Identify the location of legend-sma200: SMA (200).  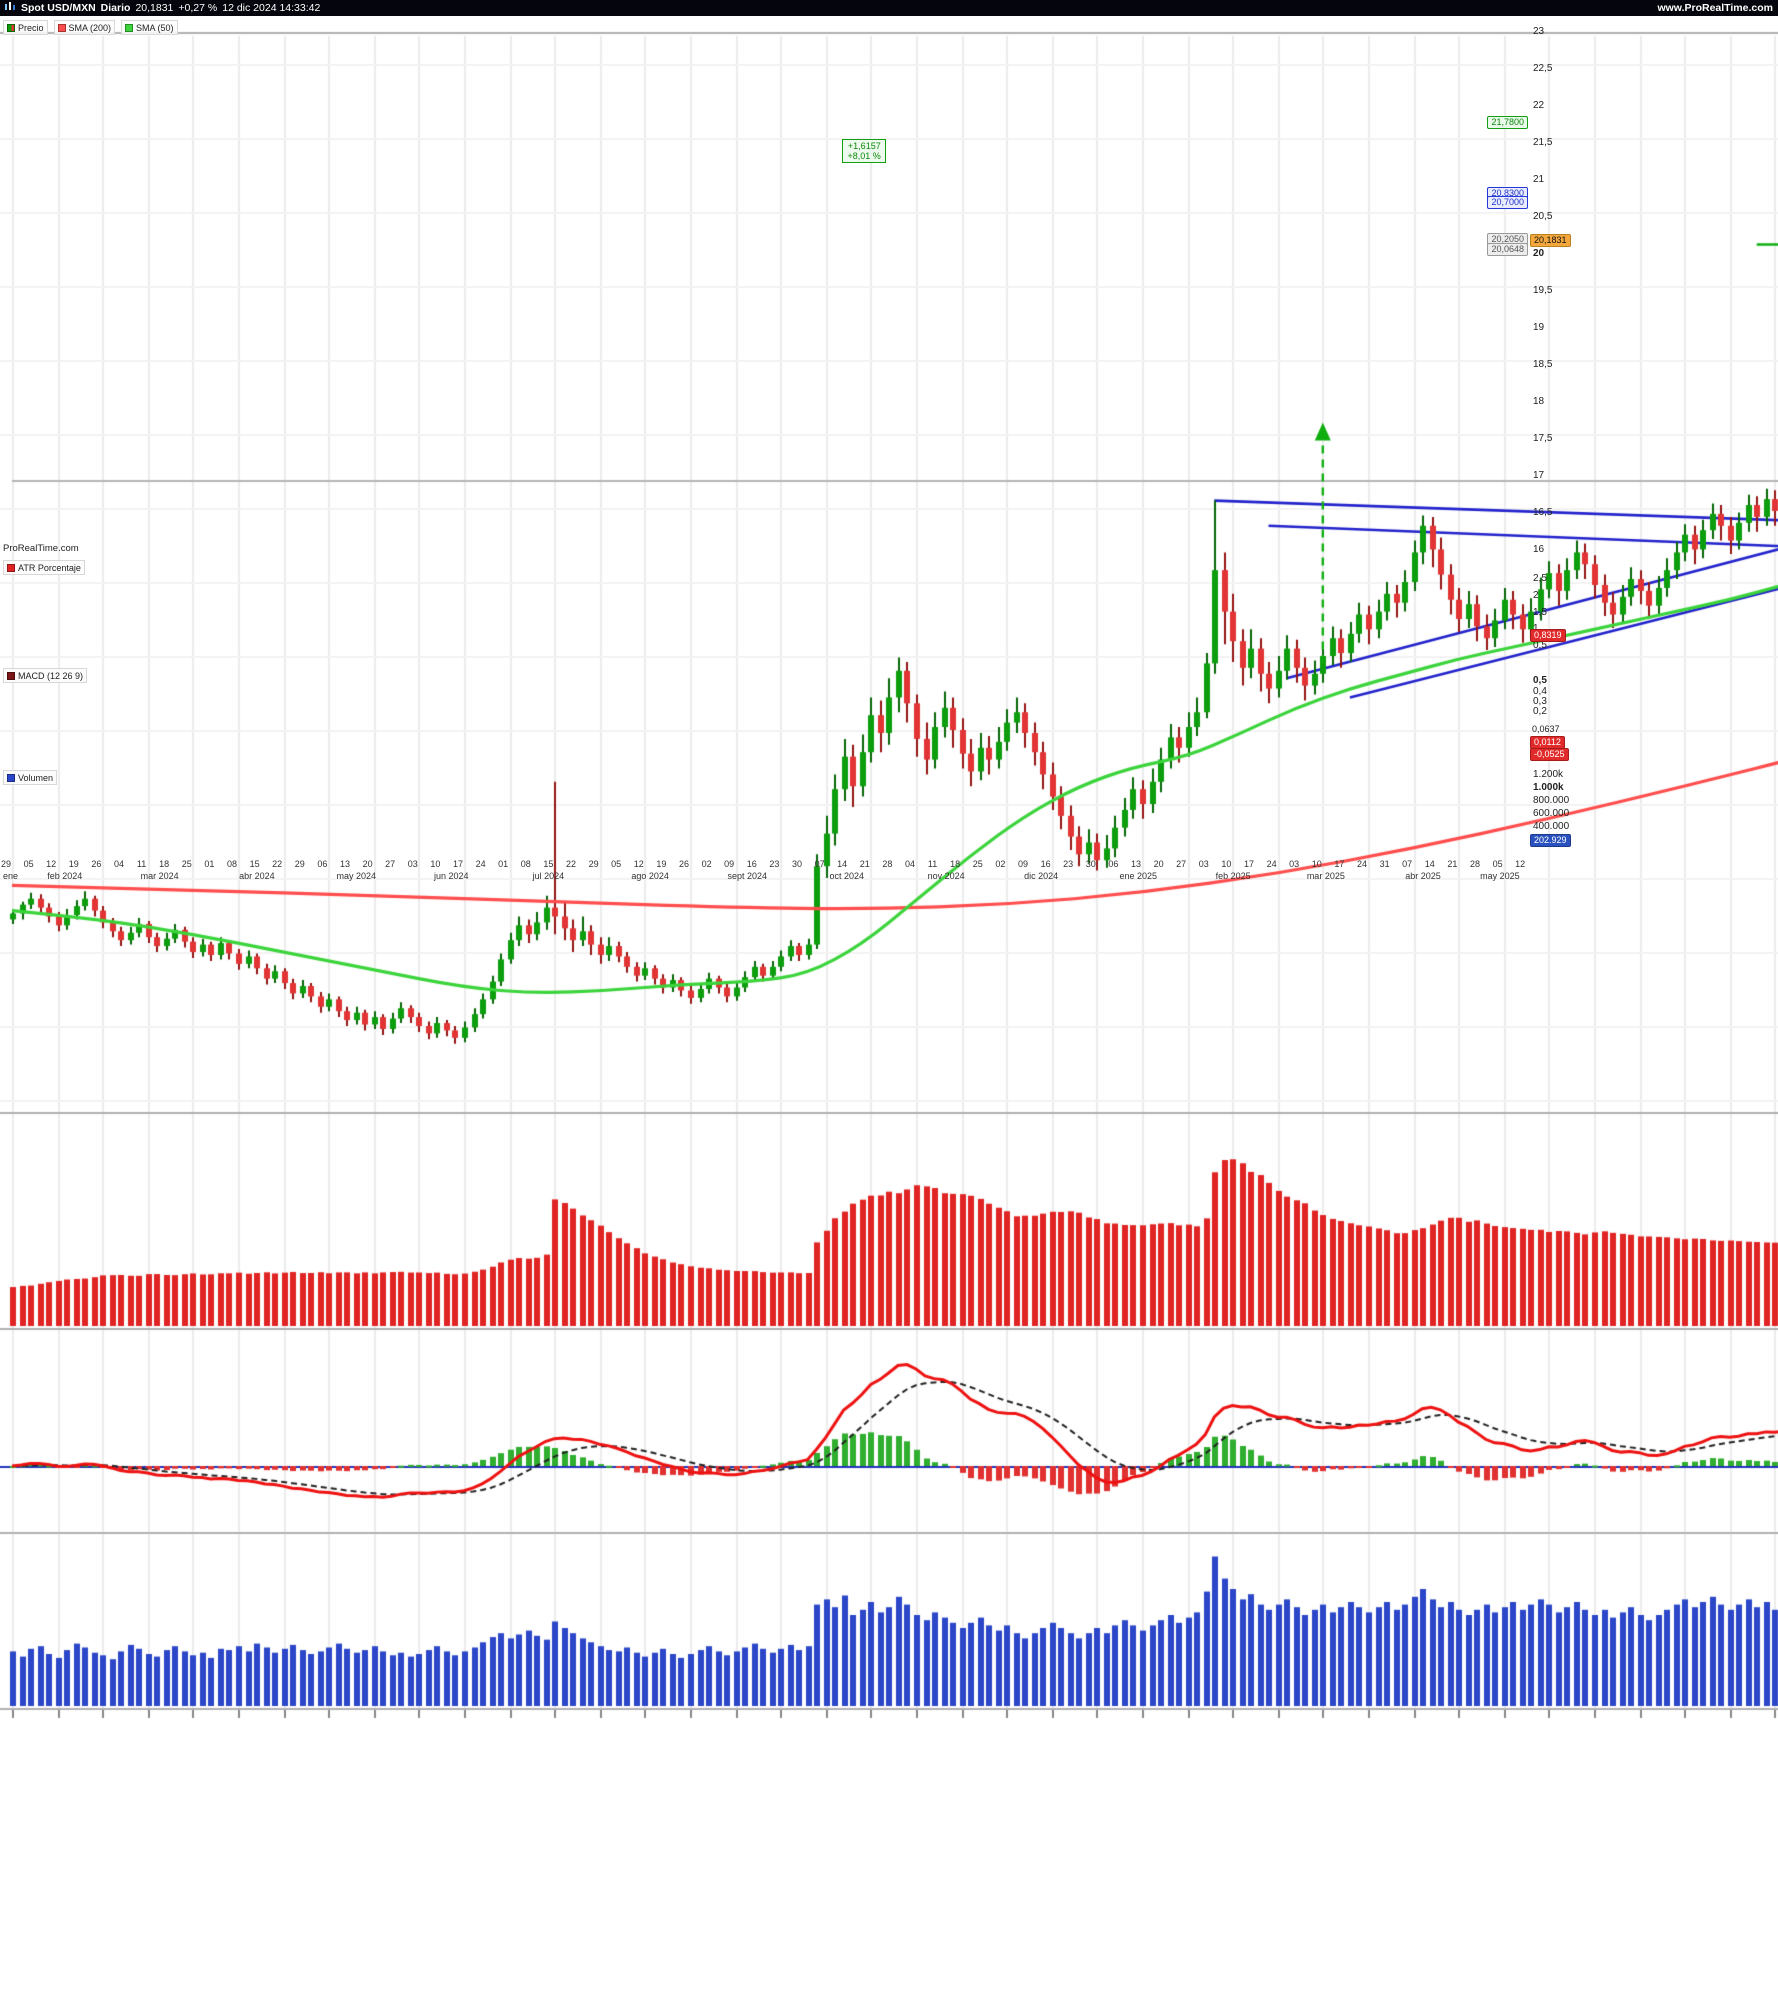
(84, 27).